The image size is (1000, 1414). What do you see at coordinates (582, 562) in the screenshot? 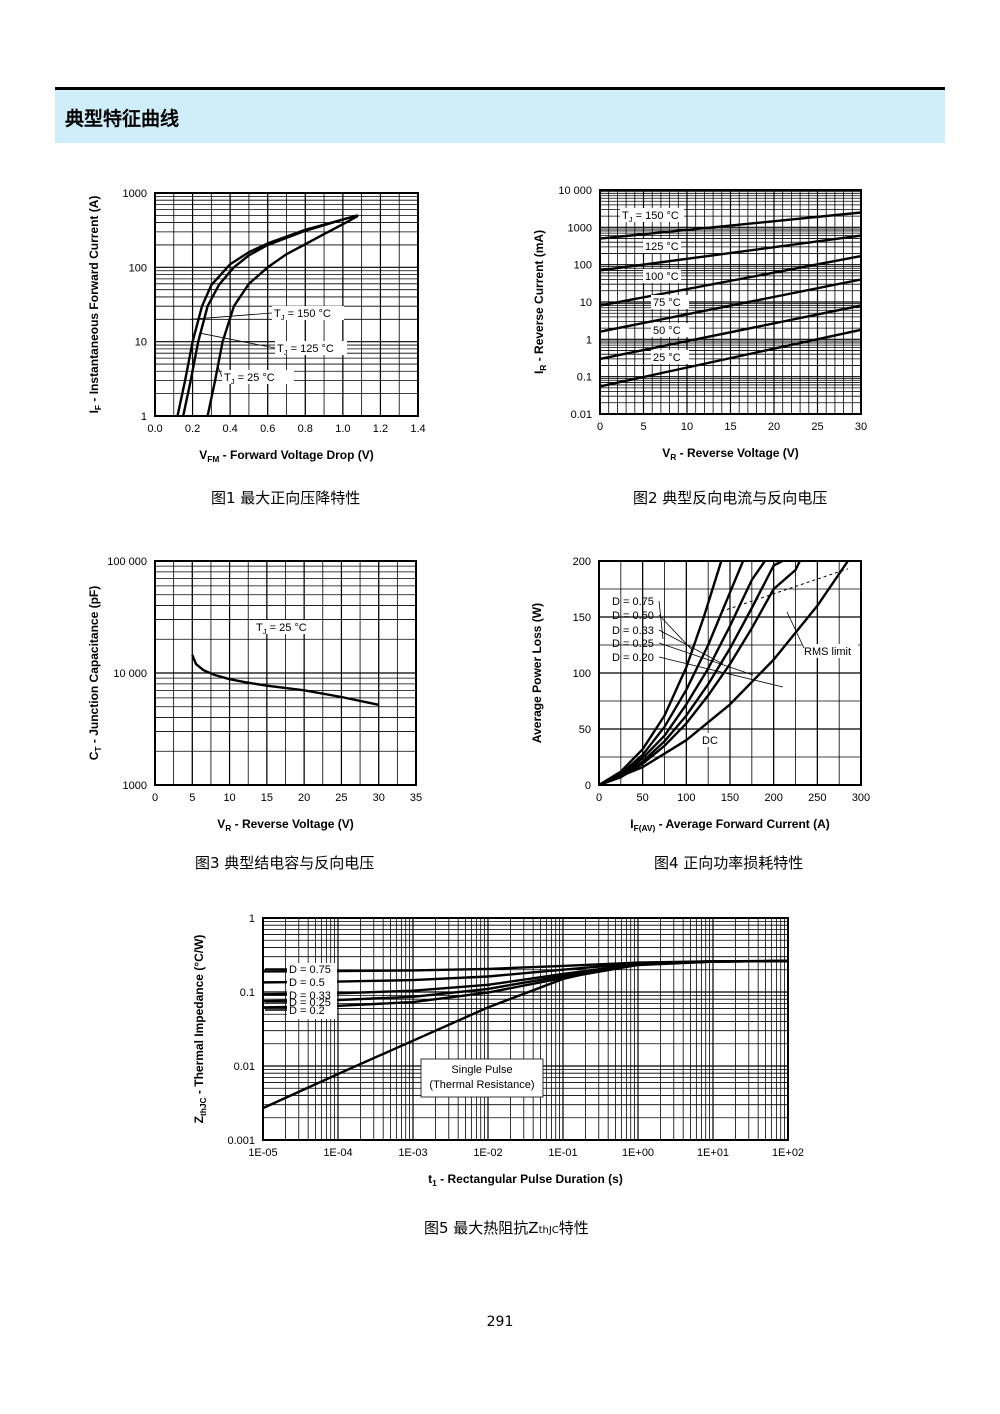
I see `y-tick-label: 200` at bounding box center [582, 562].